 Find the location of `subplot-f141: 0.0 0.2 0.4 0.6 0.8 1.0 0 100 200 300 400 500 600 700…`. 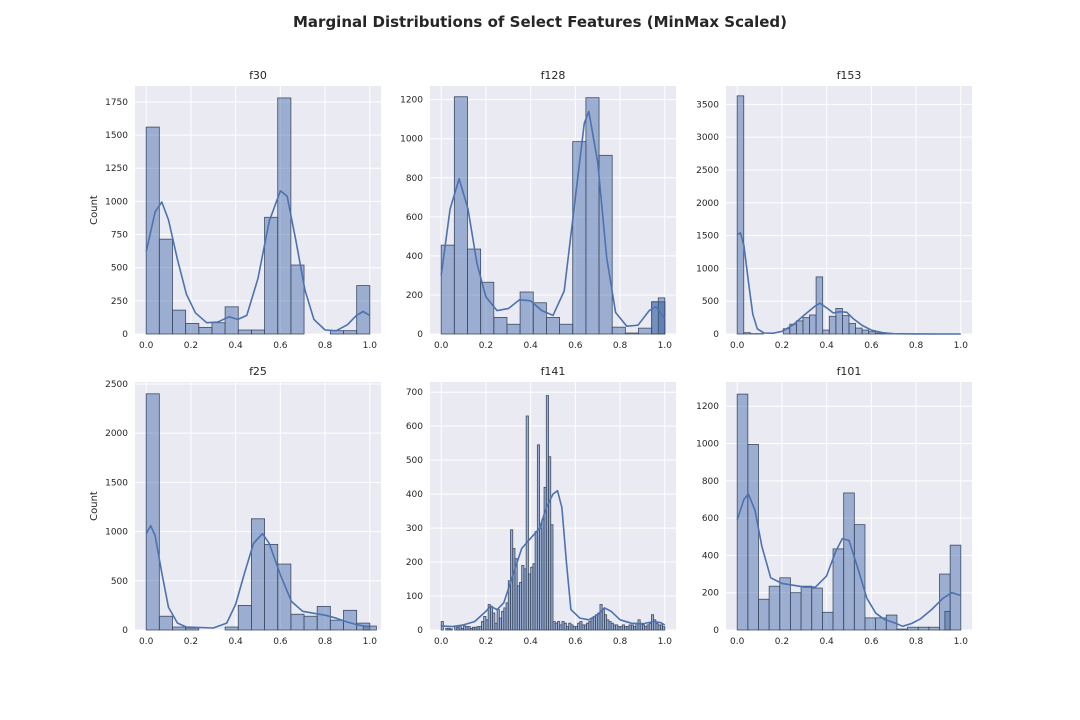

subplot-f141: 0.0 0.2 0.4 0.6 0.8 1.0 0 100 200 300 400 500 600 700… is located at coordinates (541, 506).